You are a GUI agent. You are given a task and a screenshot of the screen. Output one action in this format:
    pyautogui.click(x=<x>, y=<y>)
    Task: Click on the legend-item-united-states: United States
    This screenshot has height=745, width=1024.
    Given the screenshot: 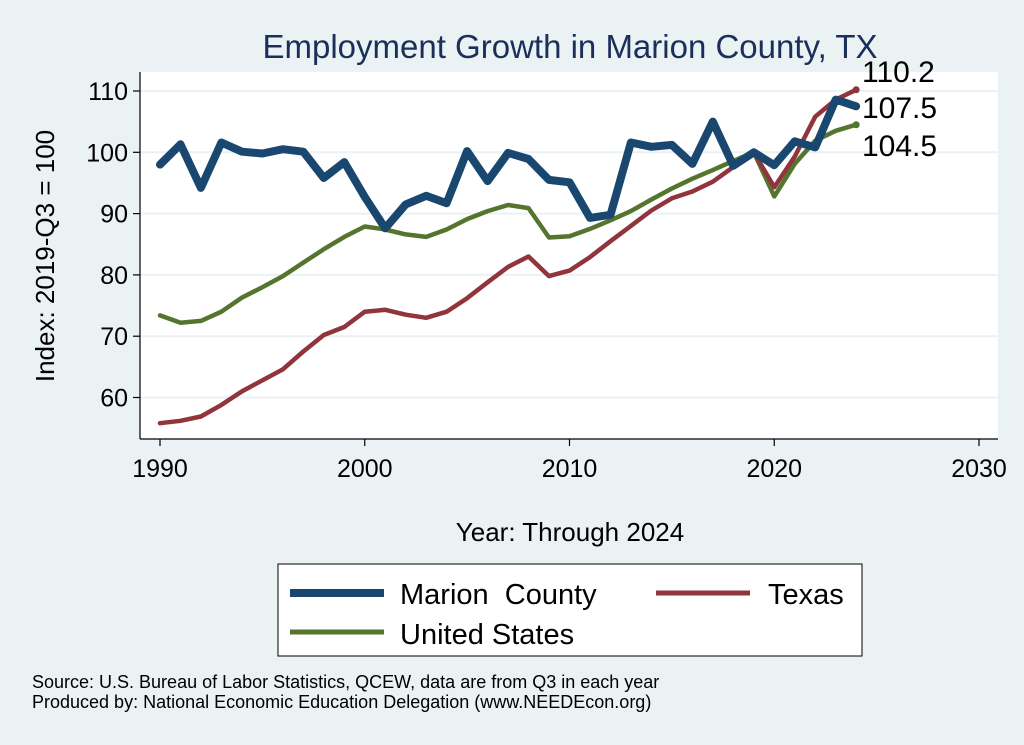 What is the action you would take?
    pyautogui.click(x=432, y=635)
    